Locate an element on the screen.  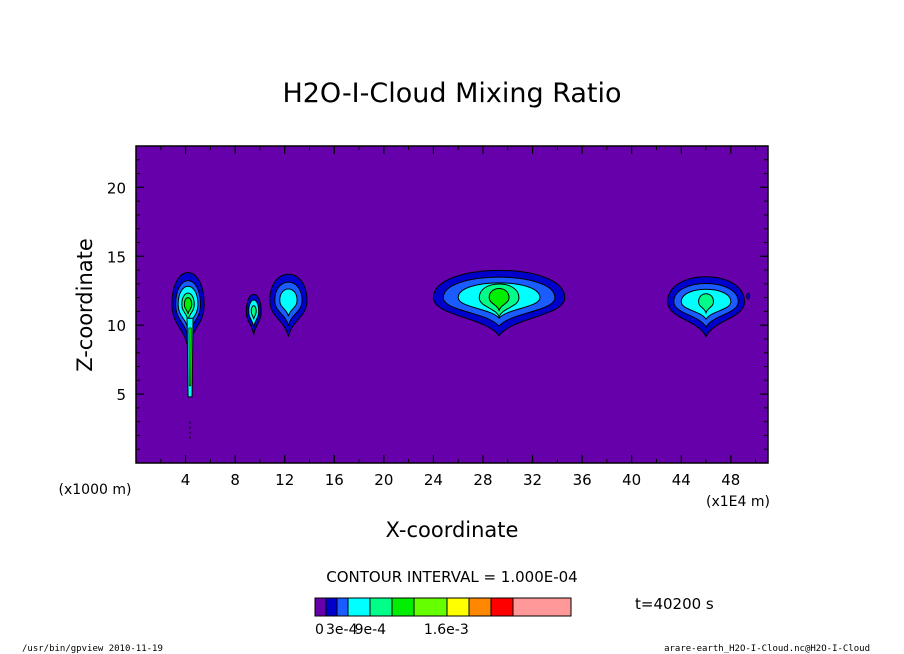
x-tick-label: 12 is located at coordinates (284, 480).